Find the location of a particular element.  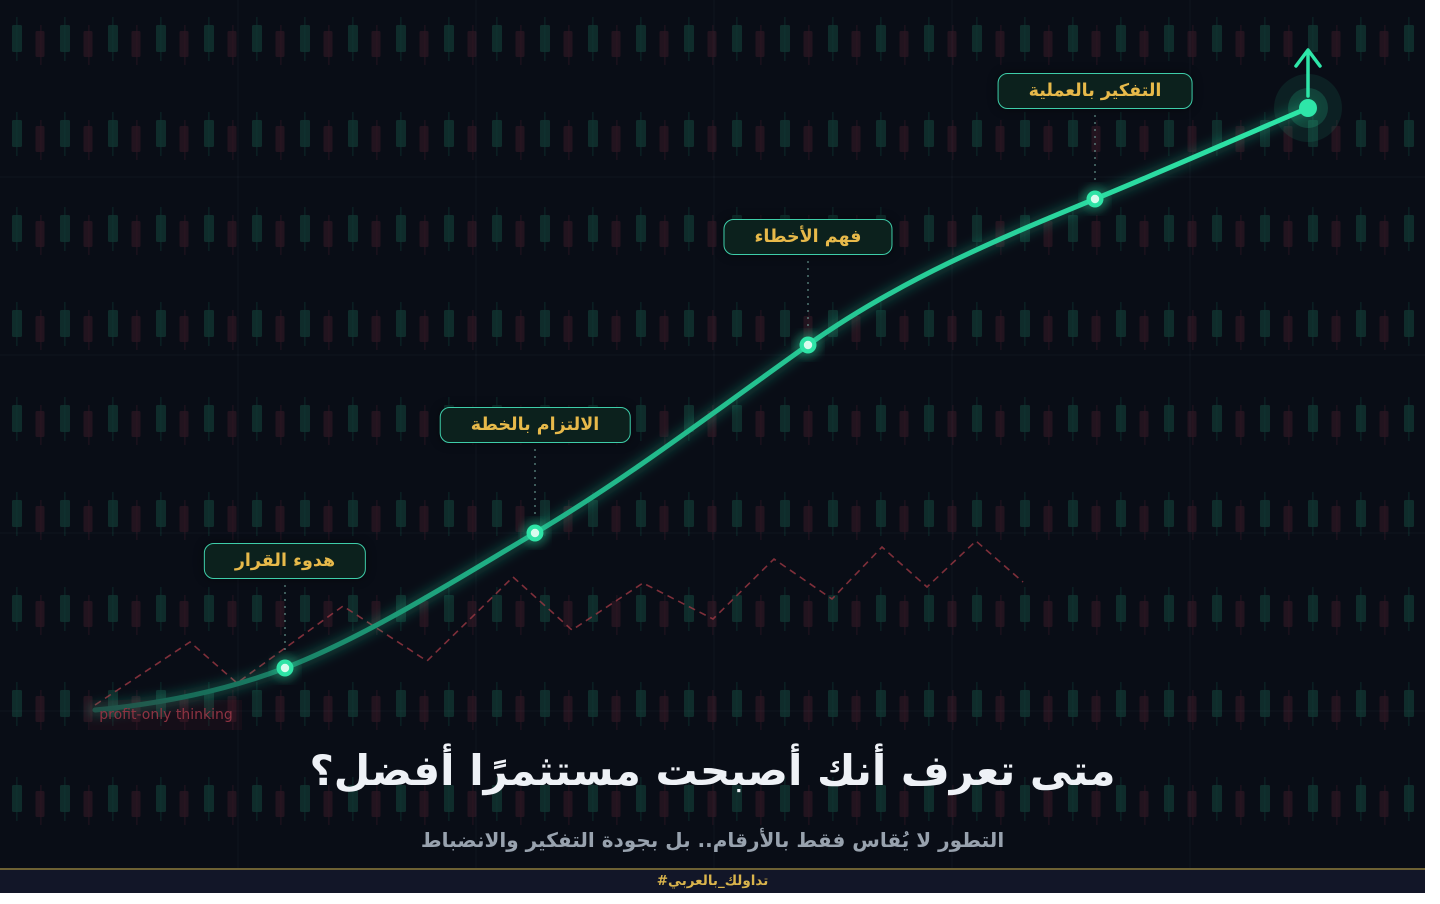

footer-hashtag: تداولك_بالعربي# is located at coordinates (712, 881).